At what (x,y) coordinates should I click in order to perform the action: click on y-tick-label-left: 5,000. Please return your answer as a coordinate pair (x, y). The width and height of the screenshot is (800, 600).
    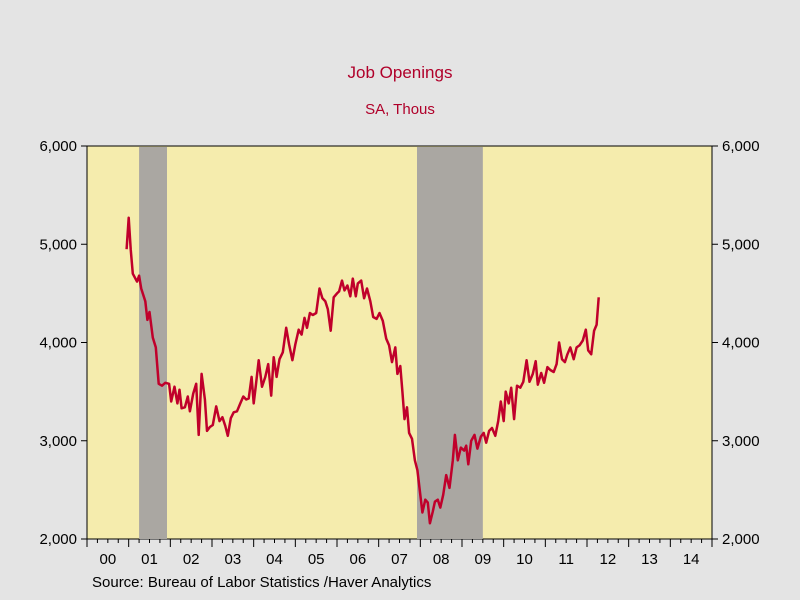
    Looking at the image, I should click on (58, 244).